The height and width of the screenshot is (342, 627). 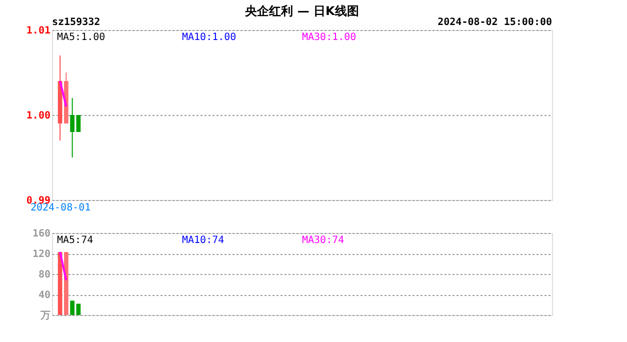 What do you see at coordinates (44, 295) in the screenshot?
I see `y-tick-label: 40` at bounding box center [44, 295].